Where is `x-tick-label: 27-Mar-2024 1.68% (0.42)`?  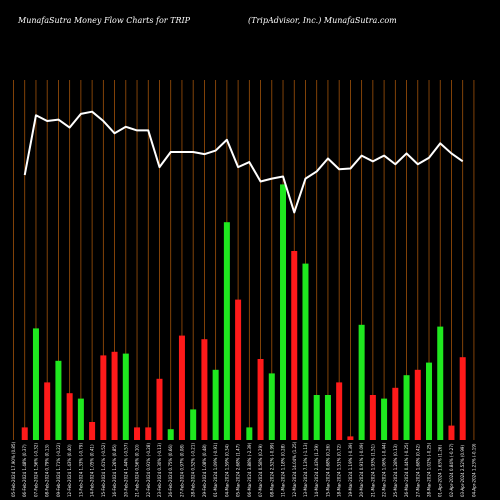
x-tick-label: 27-Mar-2024 1.68% (0.42) is located at coordinates (417, 470).